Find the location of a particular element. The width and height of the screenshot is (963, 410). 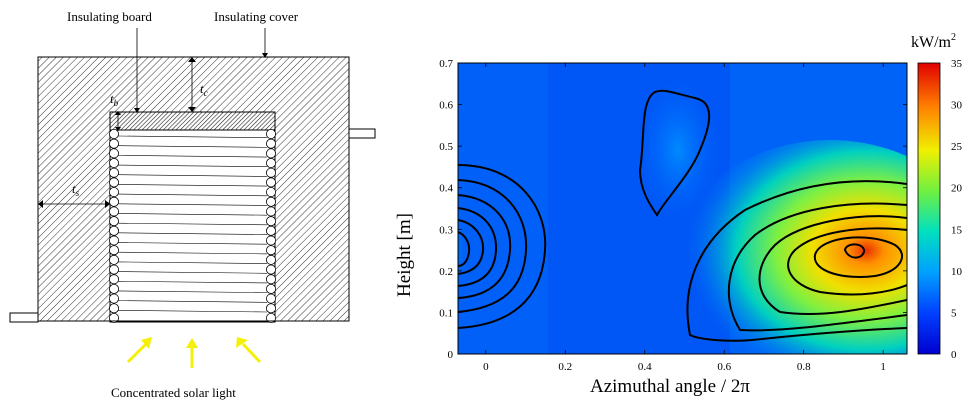

colorbar-unit-label: kW/m2 is located at coordinates (933, 41).